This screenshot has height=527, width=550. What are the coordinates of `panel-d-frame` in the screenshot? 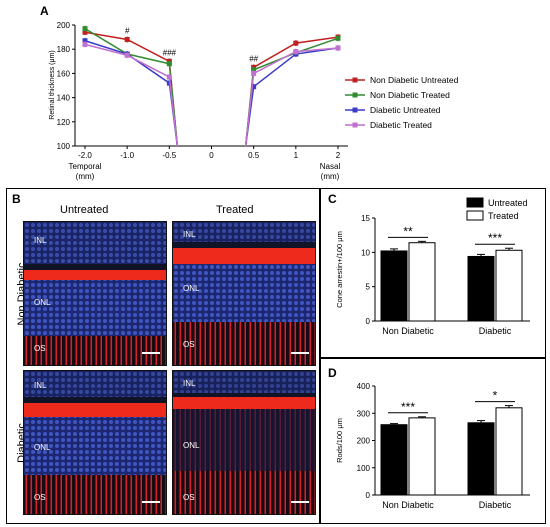 It's located at (433, 441).